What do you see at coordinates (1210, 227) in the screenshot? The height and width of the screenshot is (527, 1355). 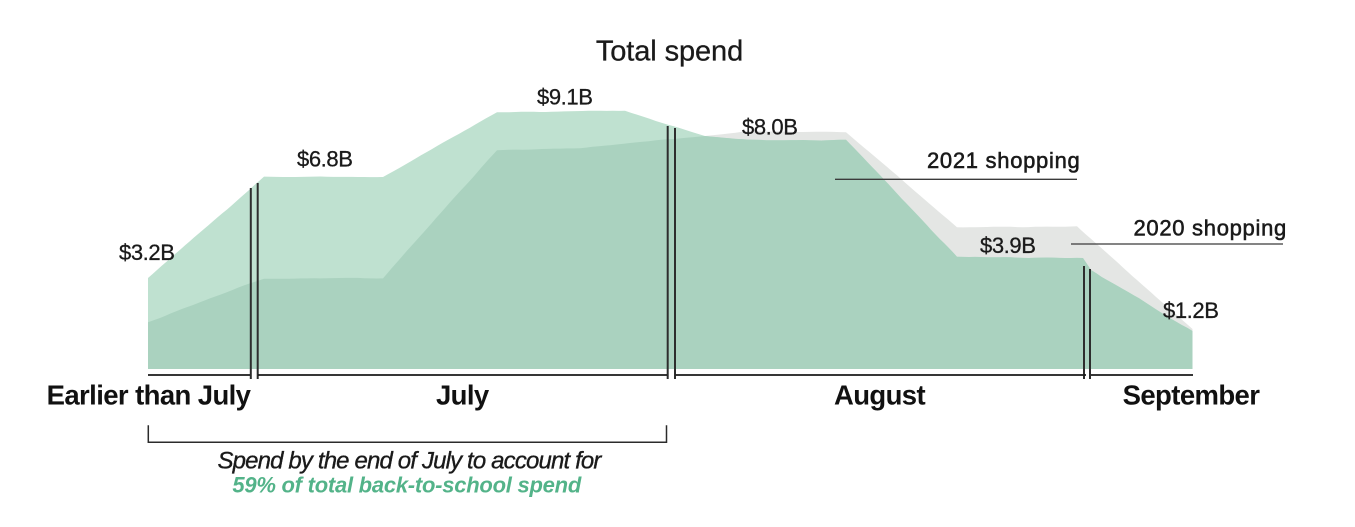 I see `svg-text: 2020 shopping` at bounding box center [1210, 227].